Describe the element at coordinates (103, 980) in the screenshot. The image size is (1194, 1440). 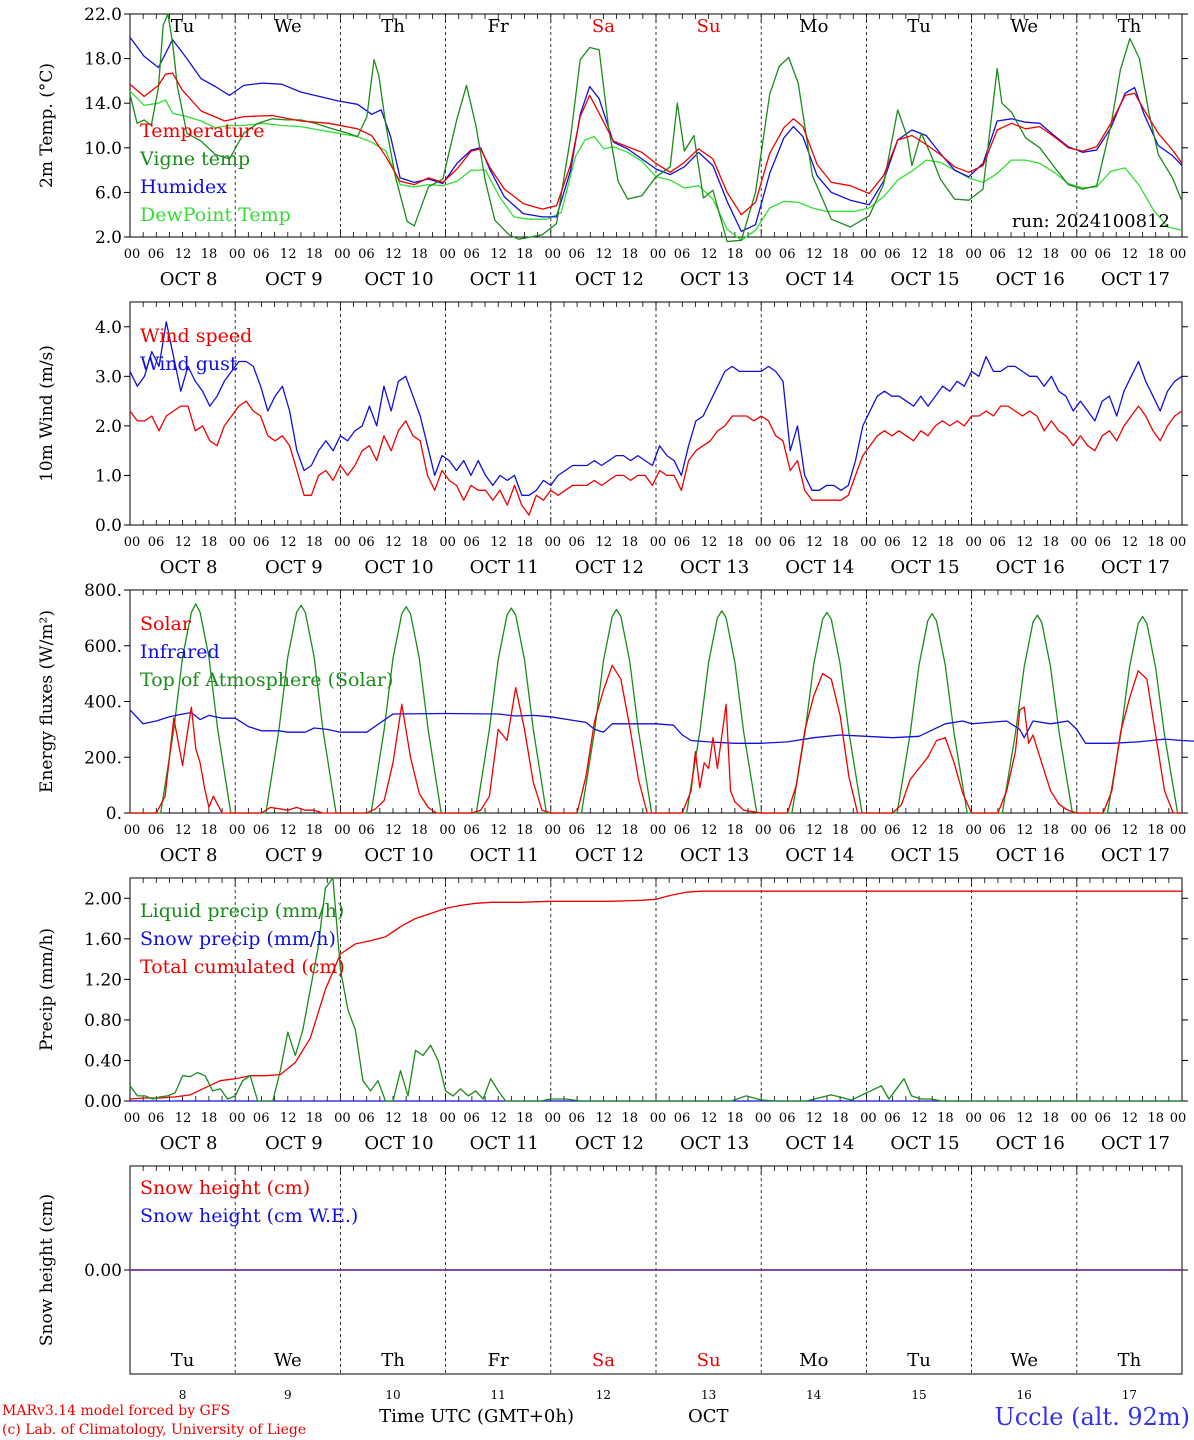
I see `y-tick-label: 1.20` at that location.